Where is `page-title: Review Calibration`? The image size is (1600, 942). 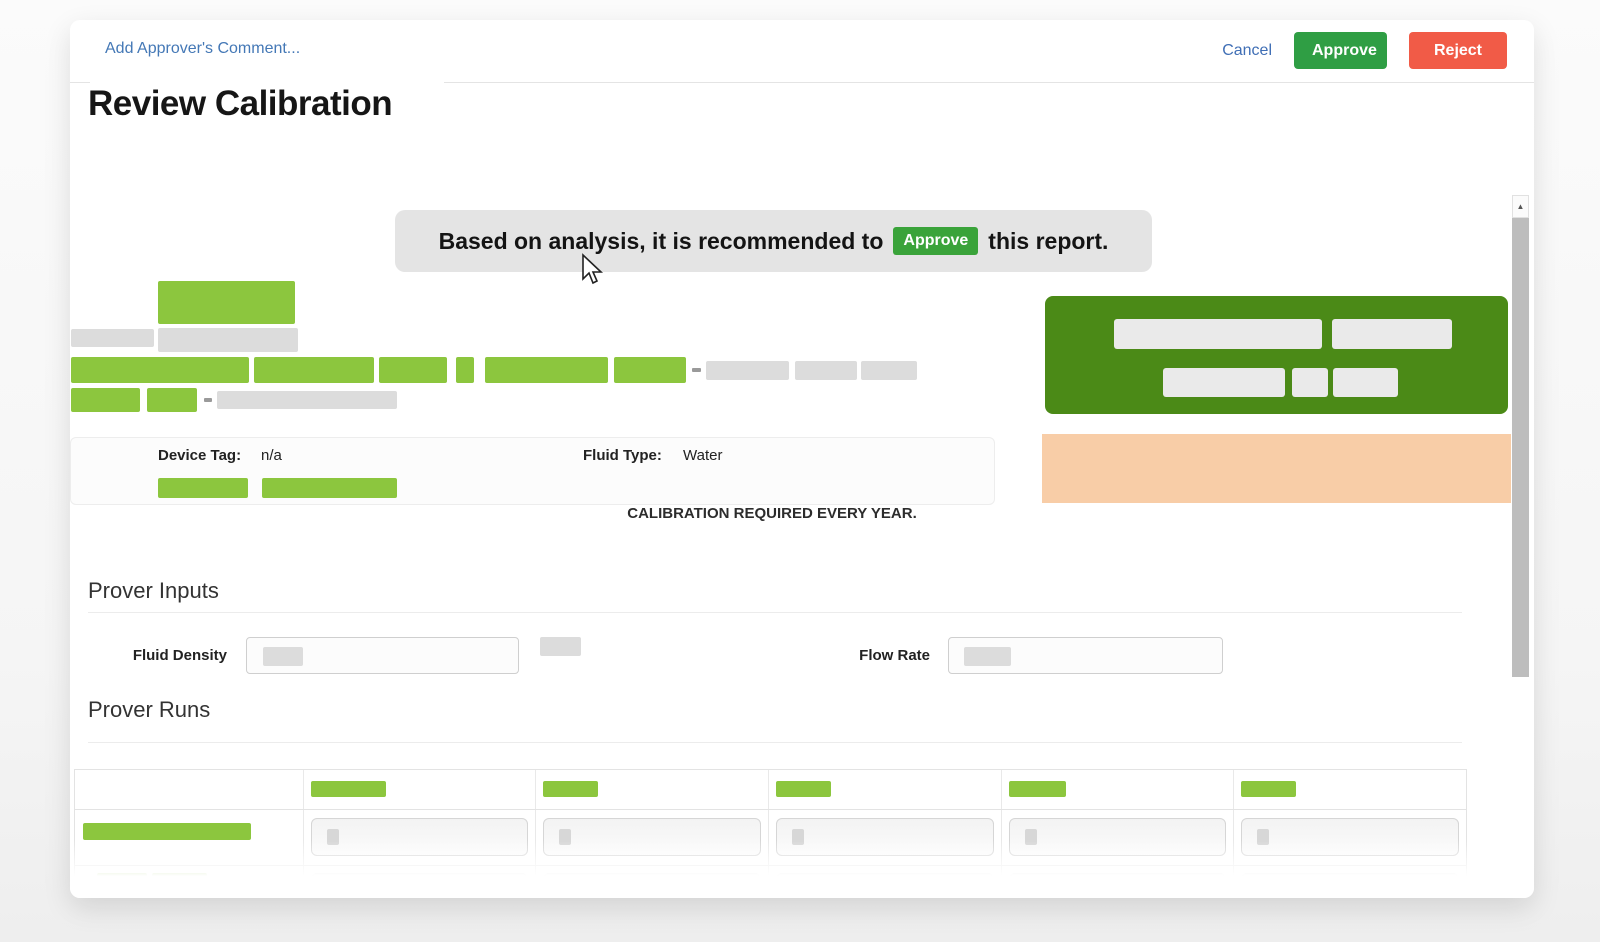
page-title: Review Calibration is located at coordinates (240, 103).